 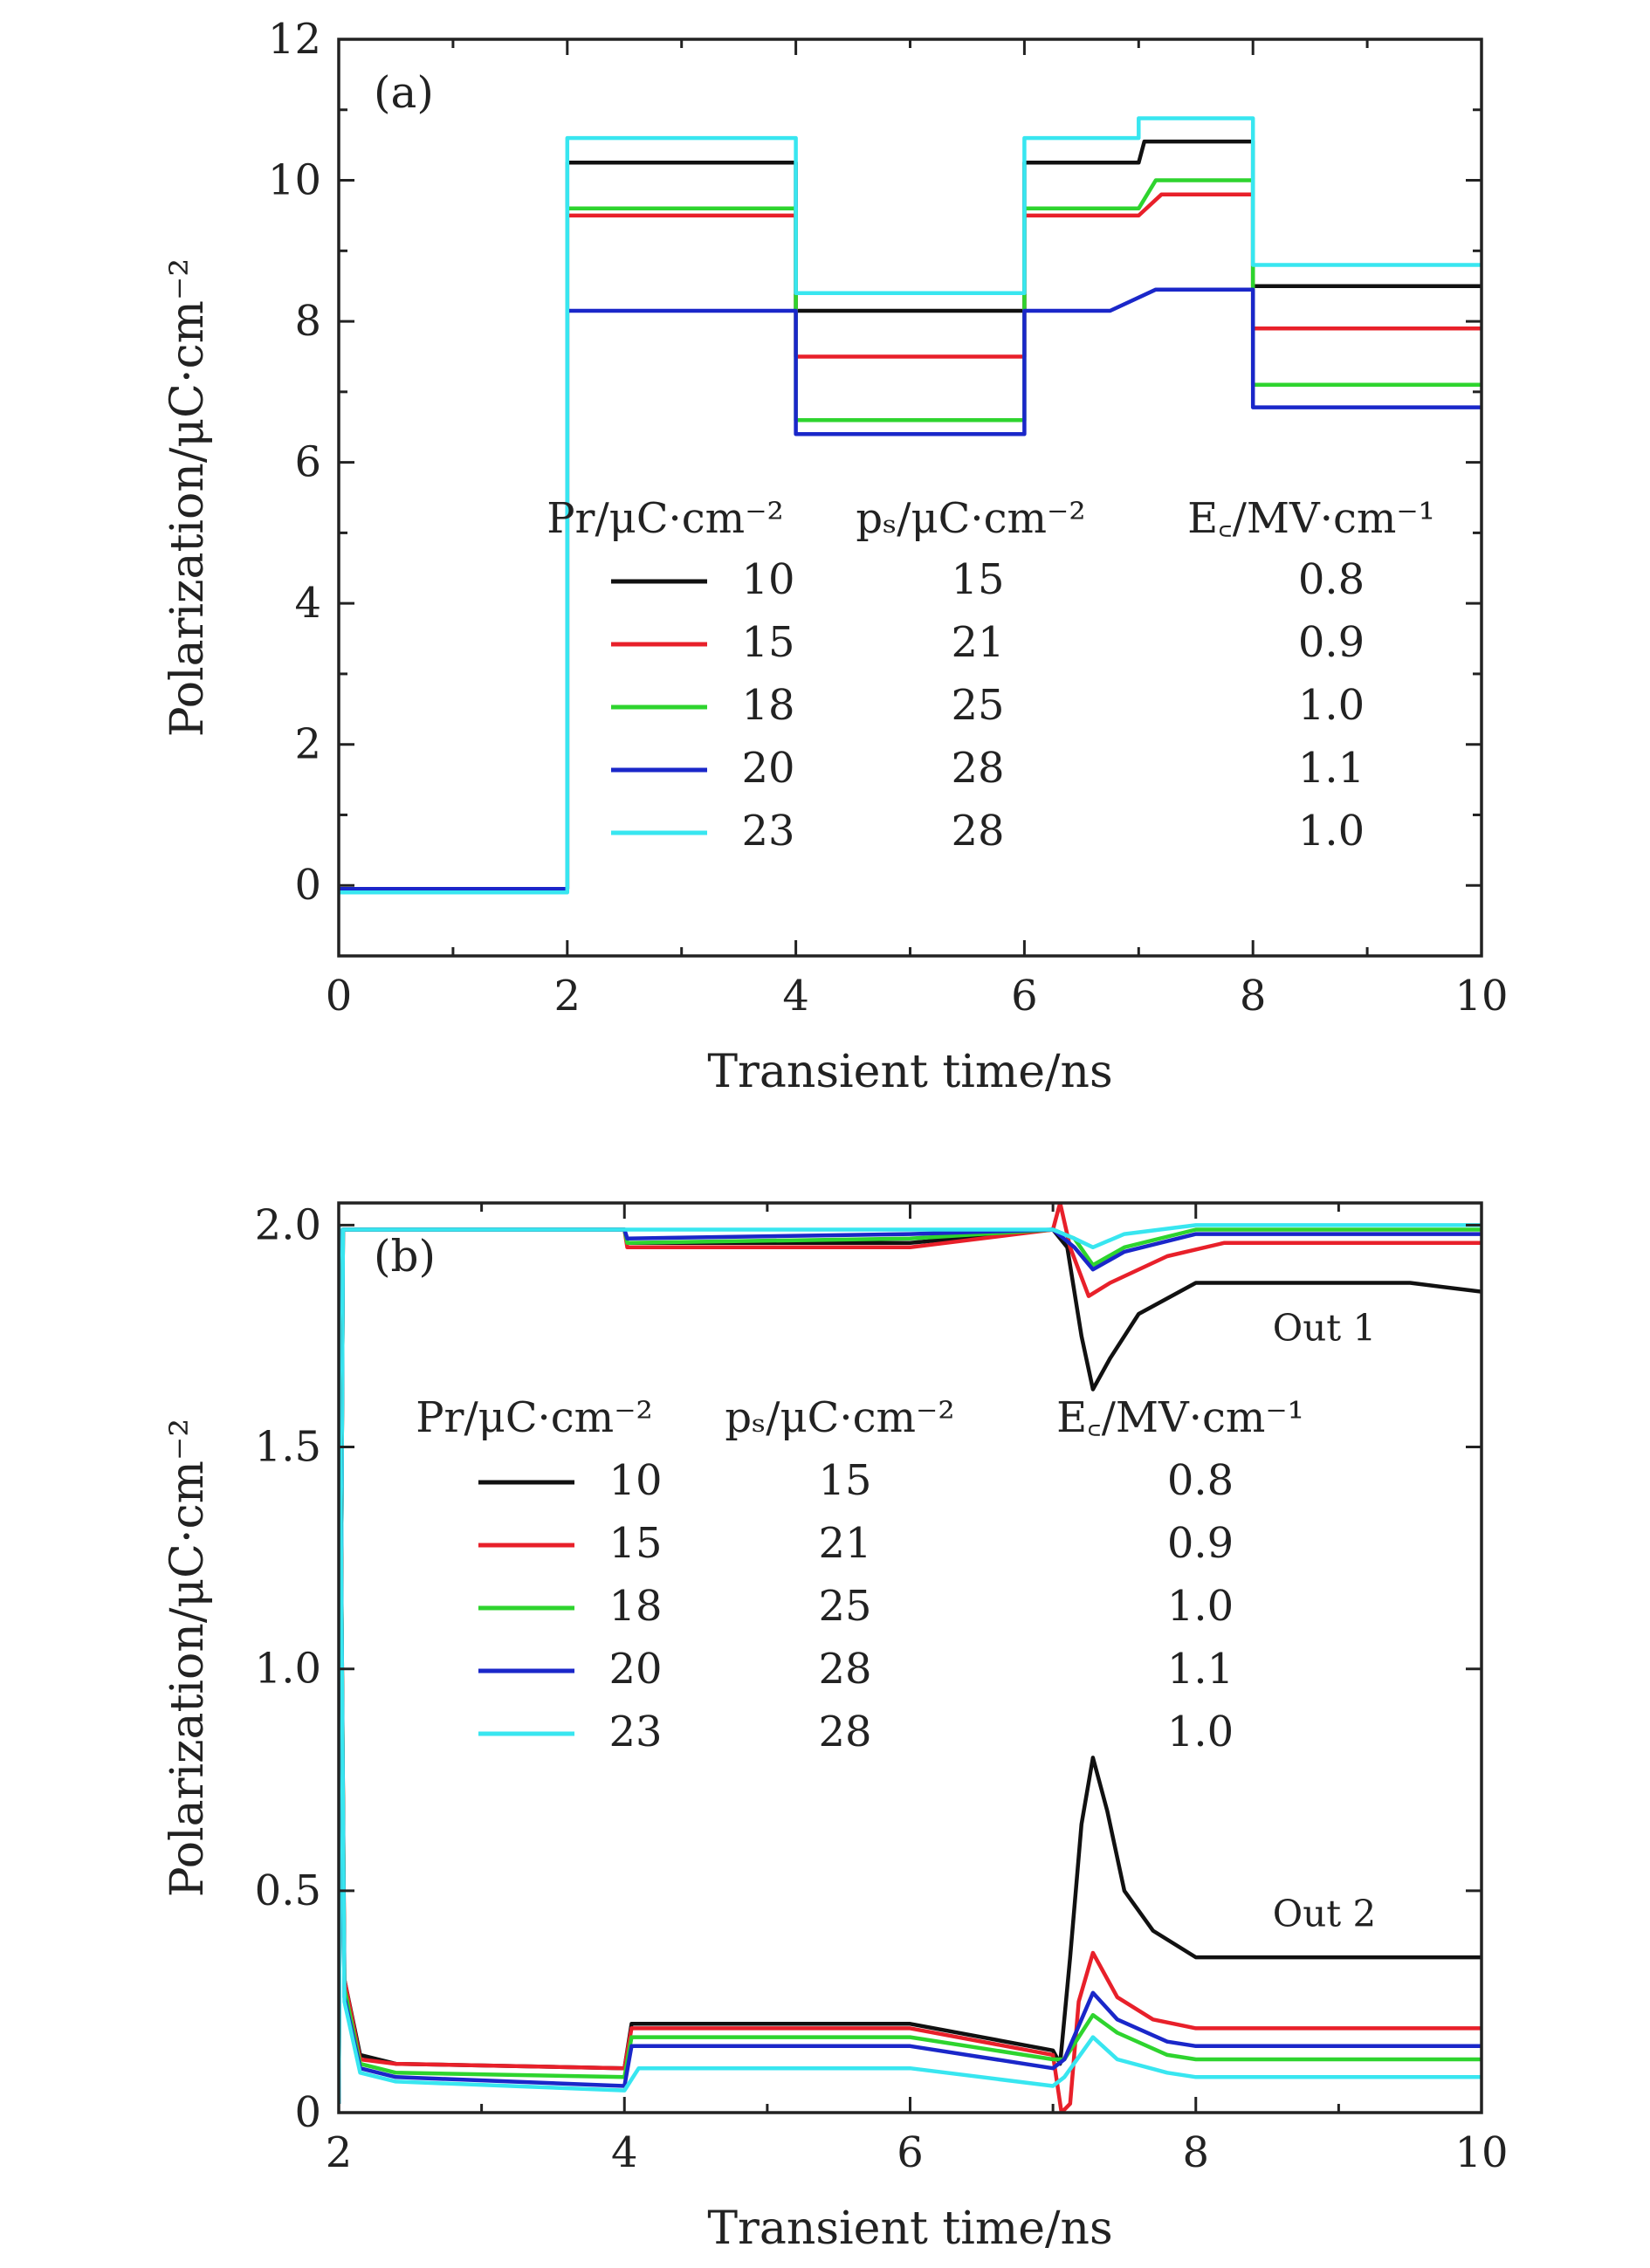 What do you see at coordinates (288, 1891) in the screenshot?
I see `y-tick-label: 0.5` at bounding box center [288, 1891].